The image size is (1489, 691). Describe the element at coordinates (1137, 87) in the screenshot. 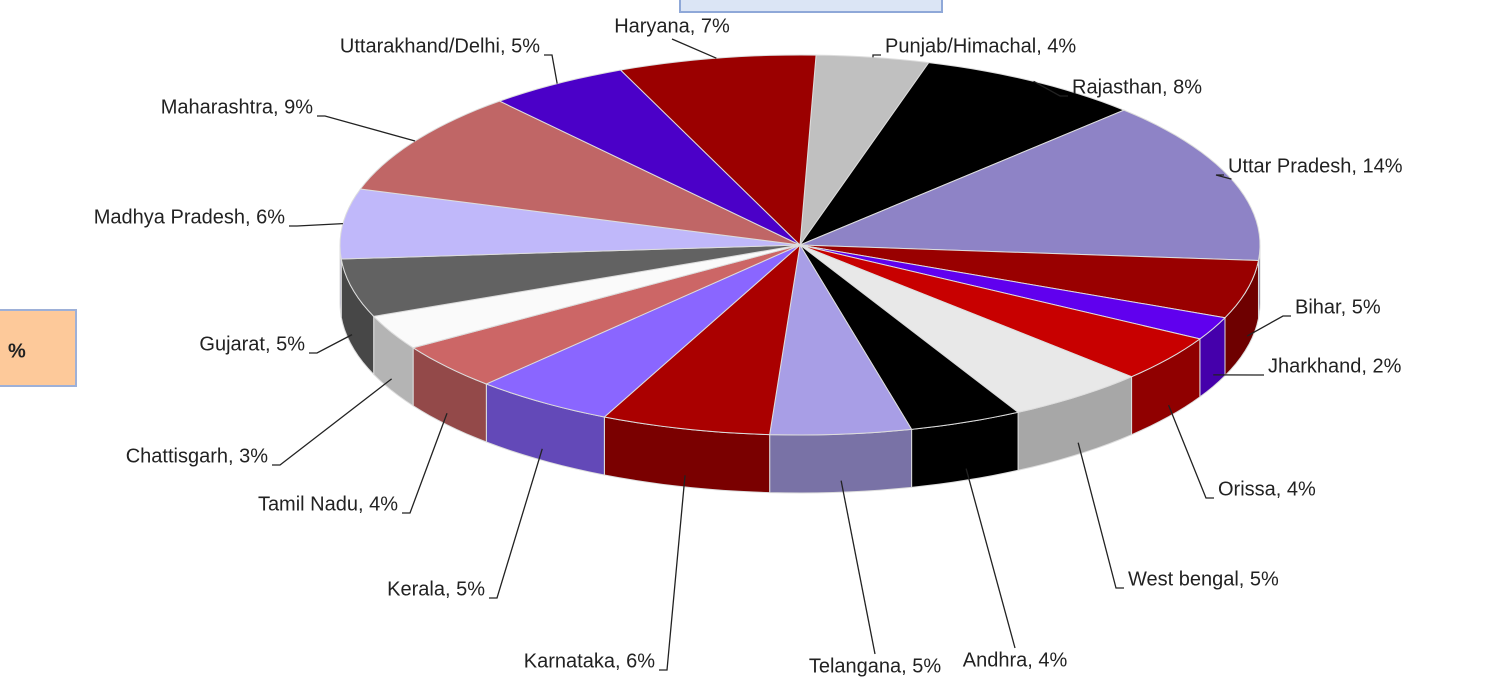

I see `data-label: Rajasthan, 8%` at that location.